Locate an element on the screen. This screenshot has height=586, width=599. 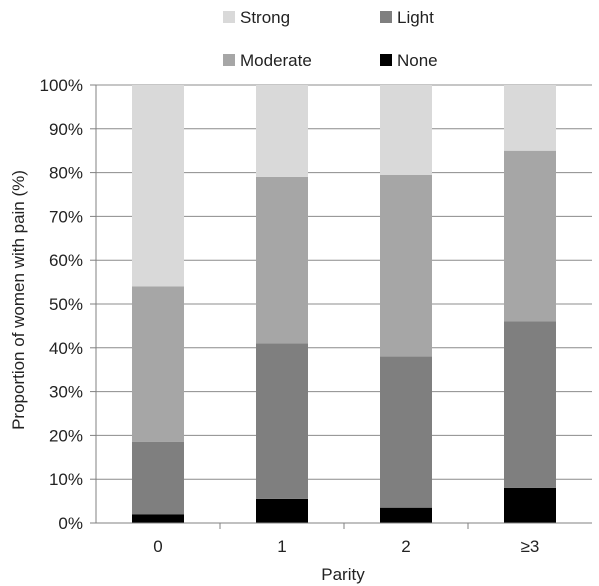
x-tick-label: 2 is located at coordinates (405, 546).